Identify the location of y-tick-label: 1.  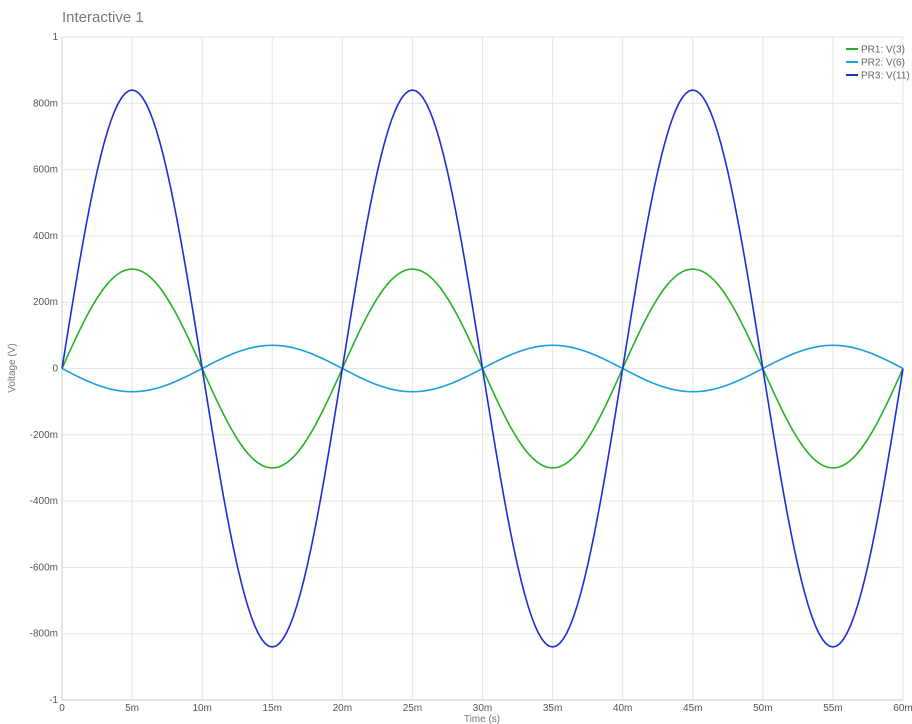
(55, 37).